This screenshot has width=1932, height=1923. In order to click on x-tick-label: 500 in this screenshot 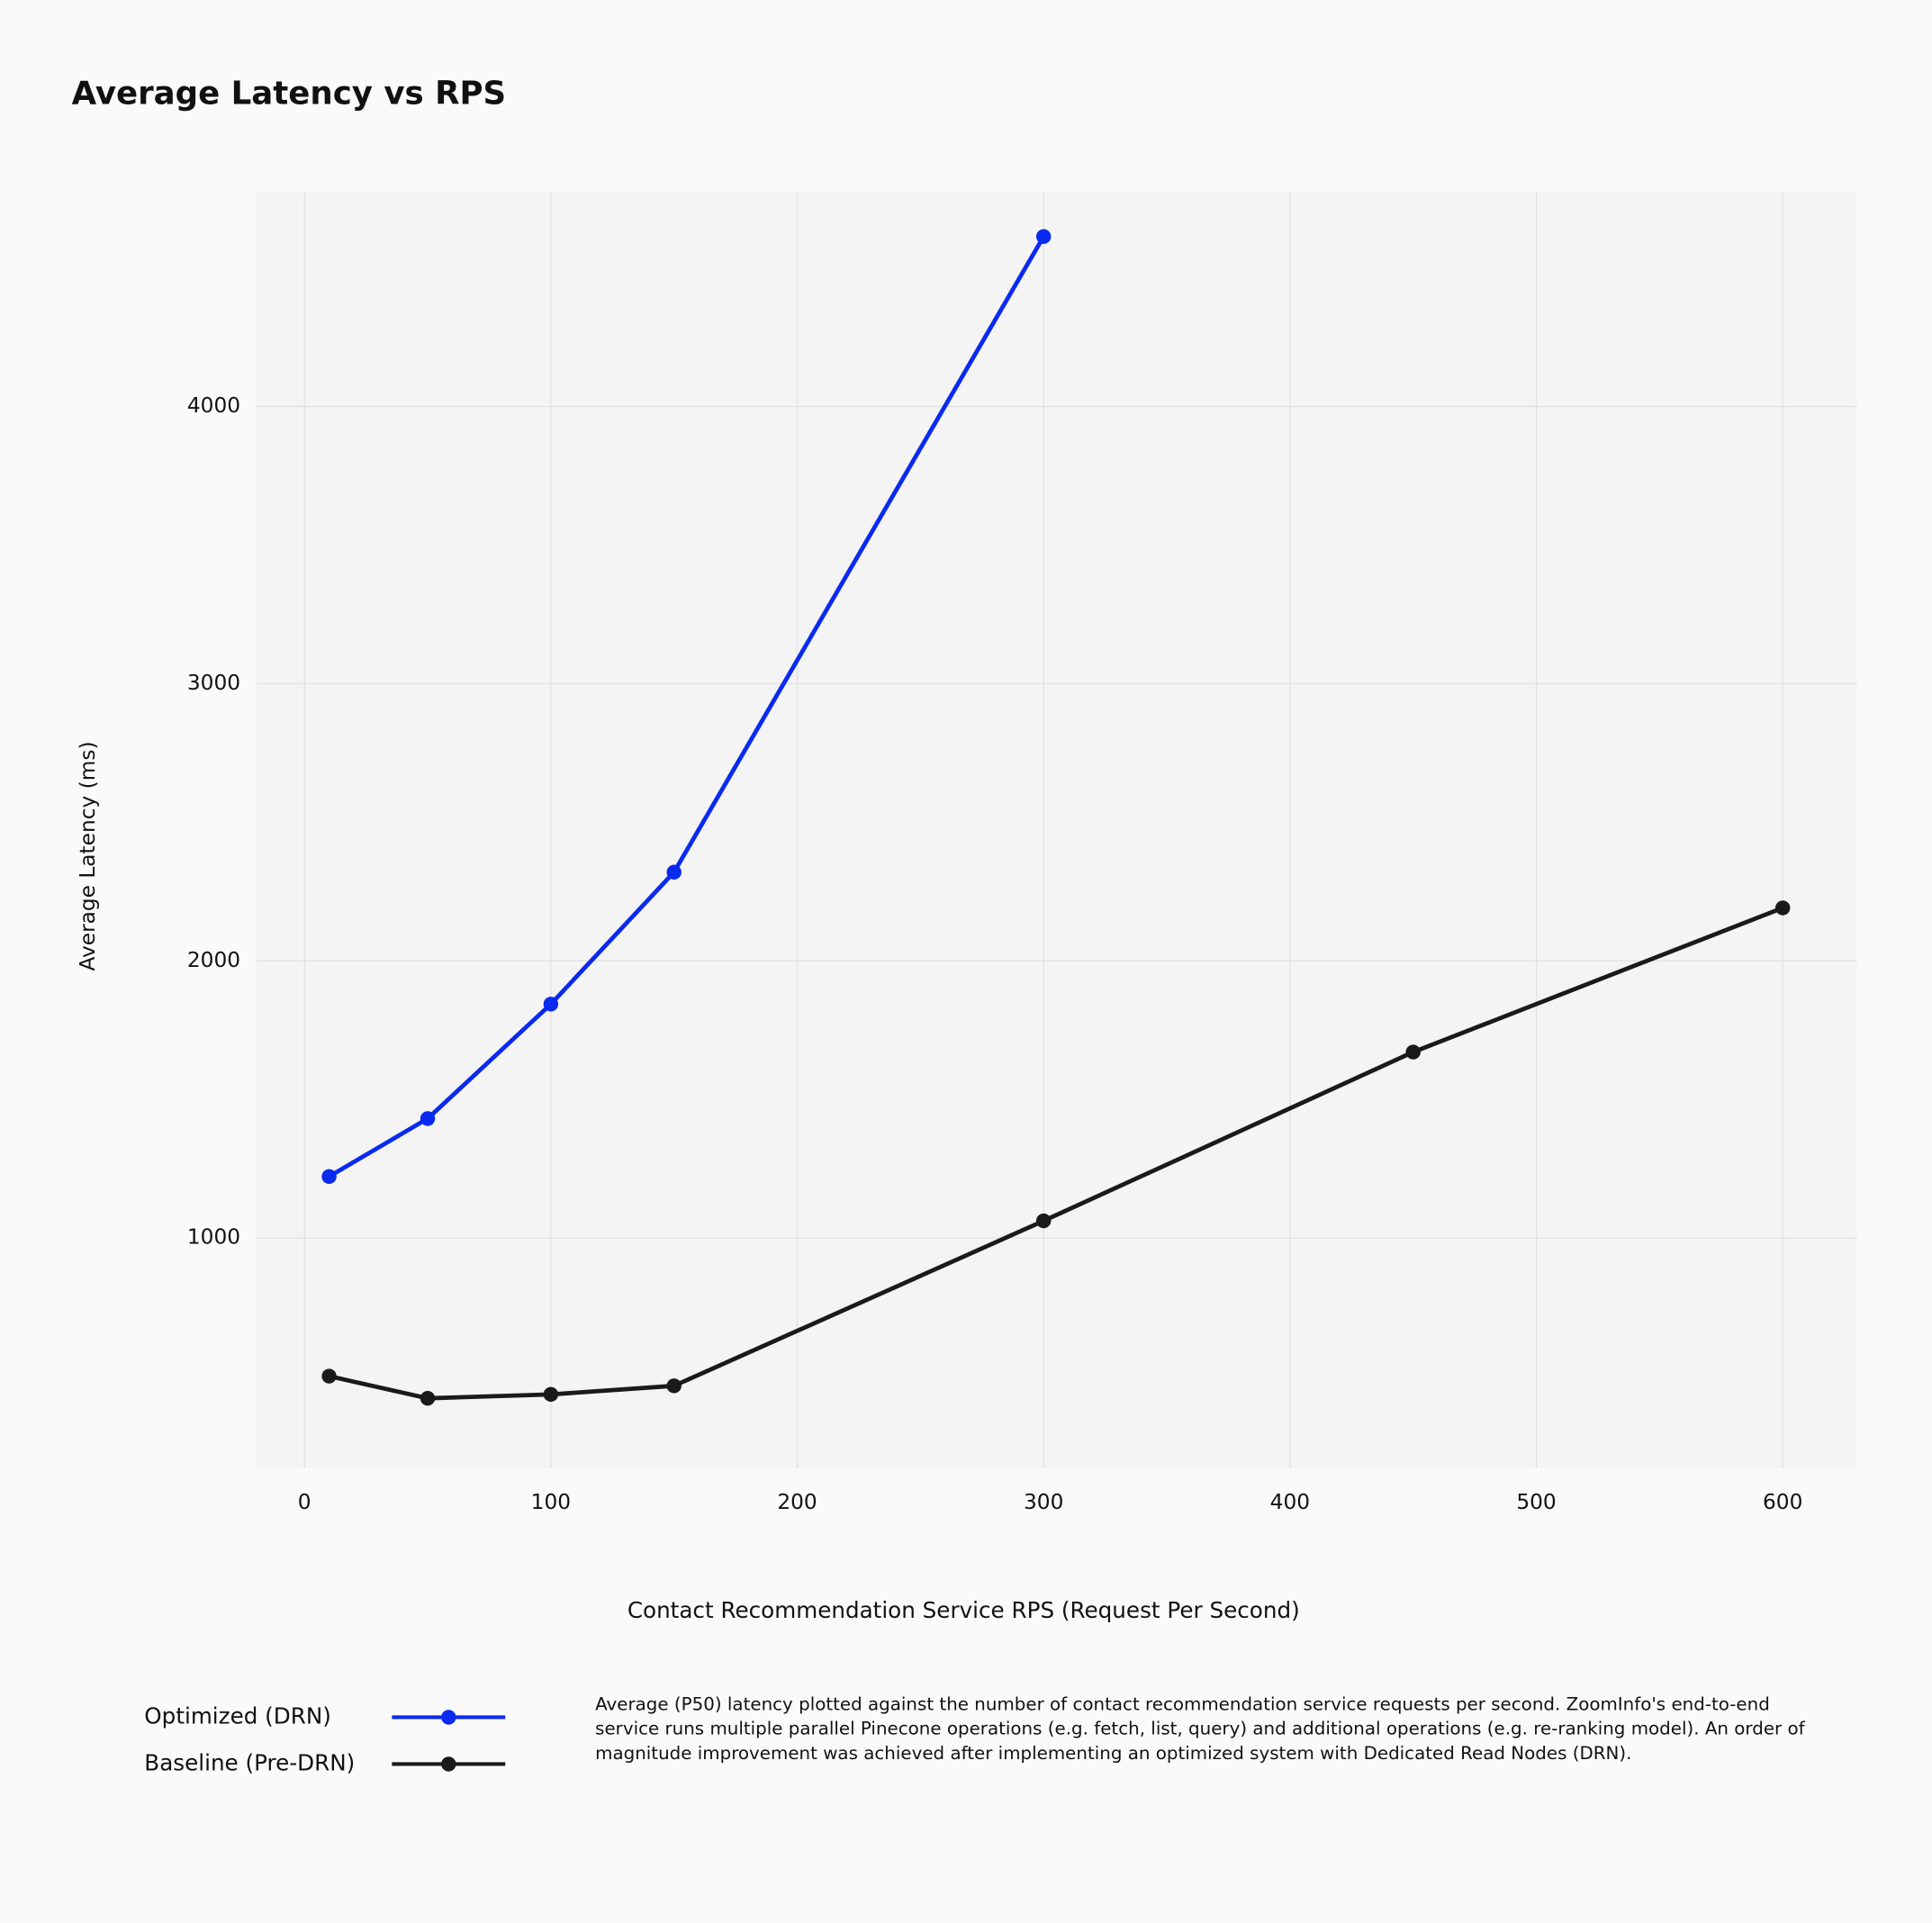, I will do `click(1536, 1502)`.